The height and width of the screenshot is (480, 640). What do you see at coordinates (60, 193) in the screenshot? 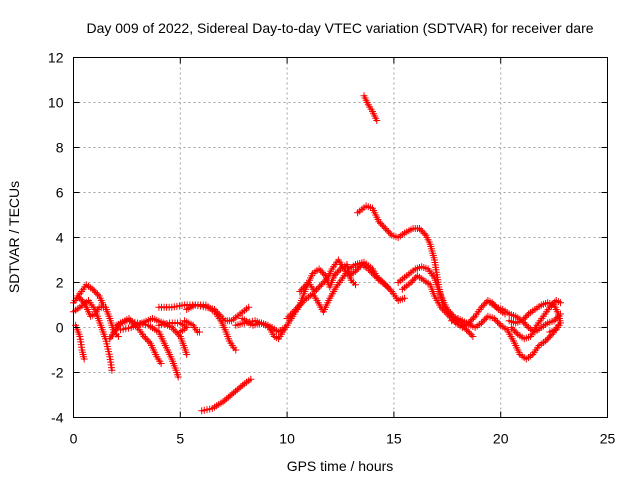
I see `y-tick-label: 6` at bounding box center [60, 193].